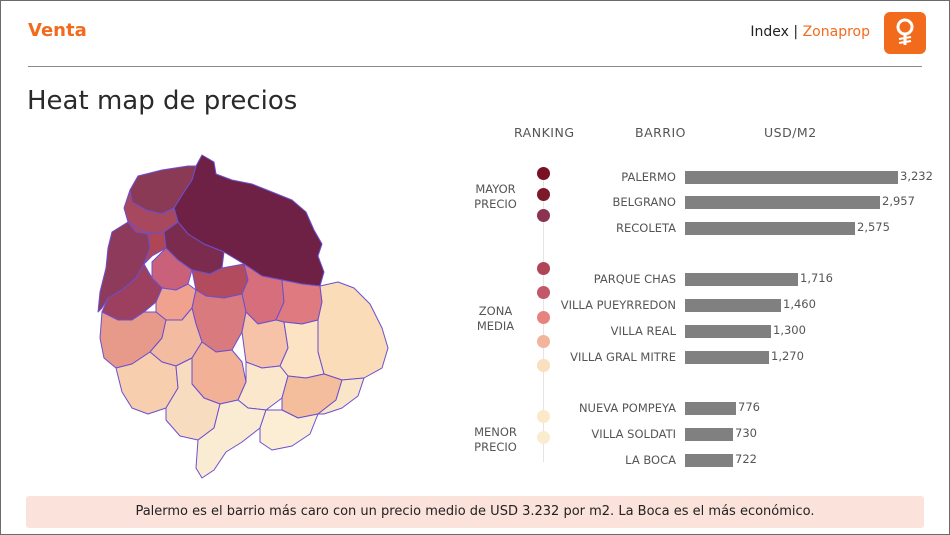 The height and width of the screenshot is (535, 950). I want to click on col-header-barrio: BARRIO, so click(661, 132).